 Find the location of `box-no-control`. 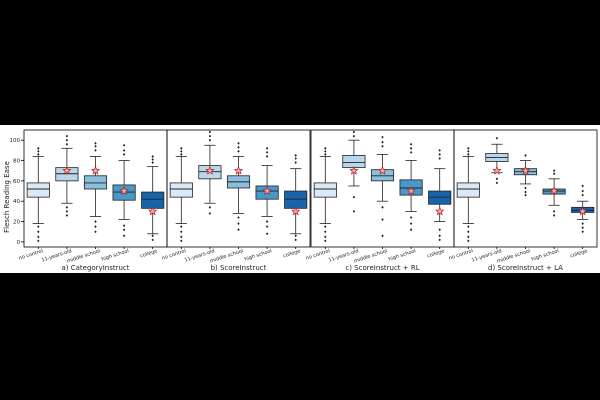

box-no-control is located at coordinates (325, 190).